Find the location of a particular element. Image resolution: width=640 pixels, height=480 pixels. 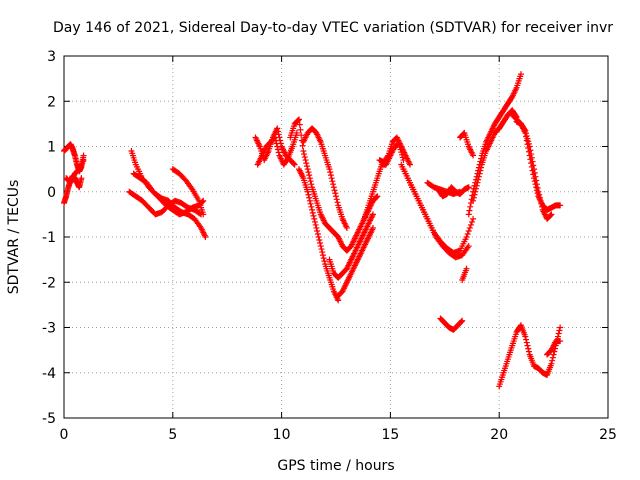

x-tick-label: 0 is located at coordinates (64, 435).